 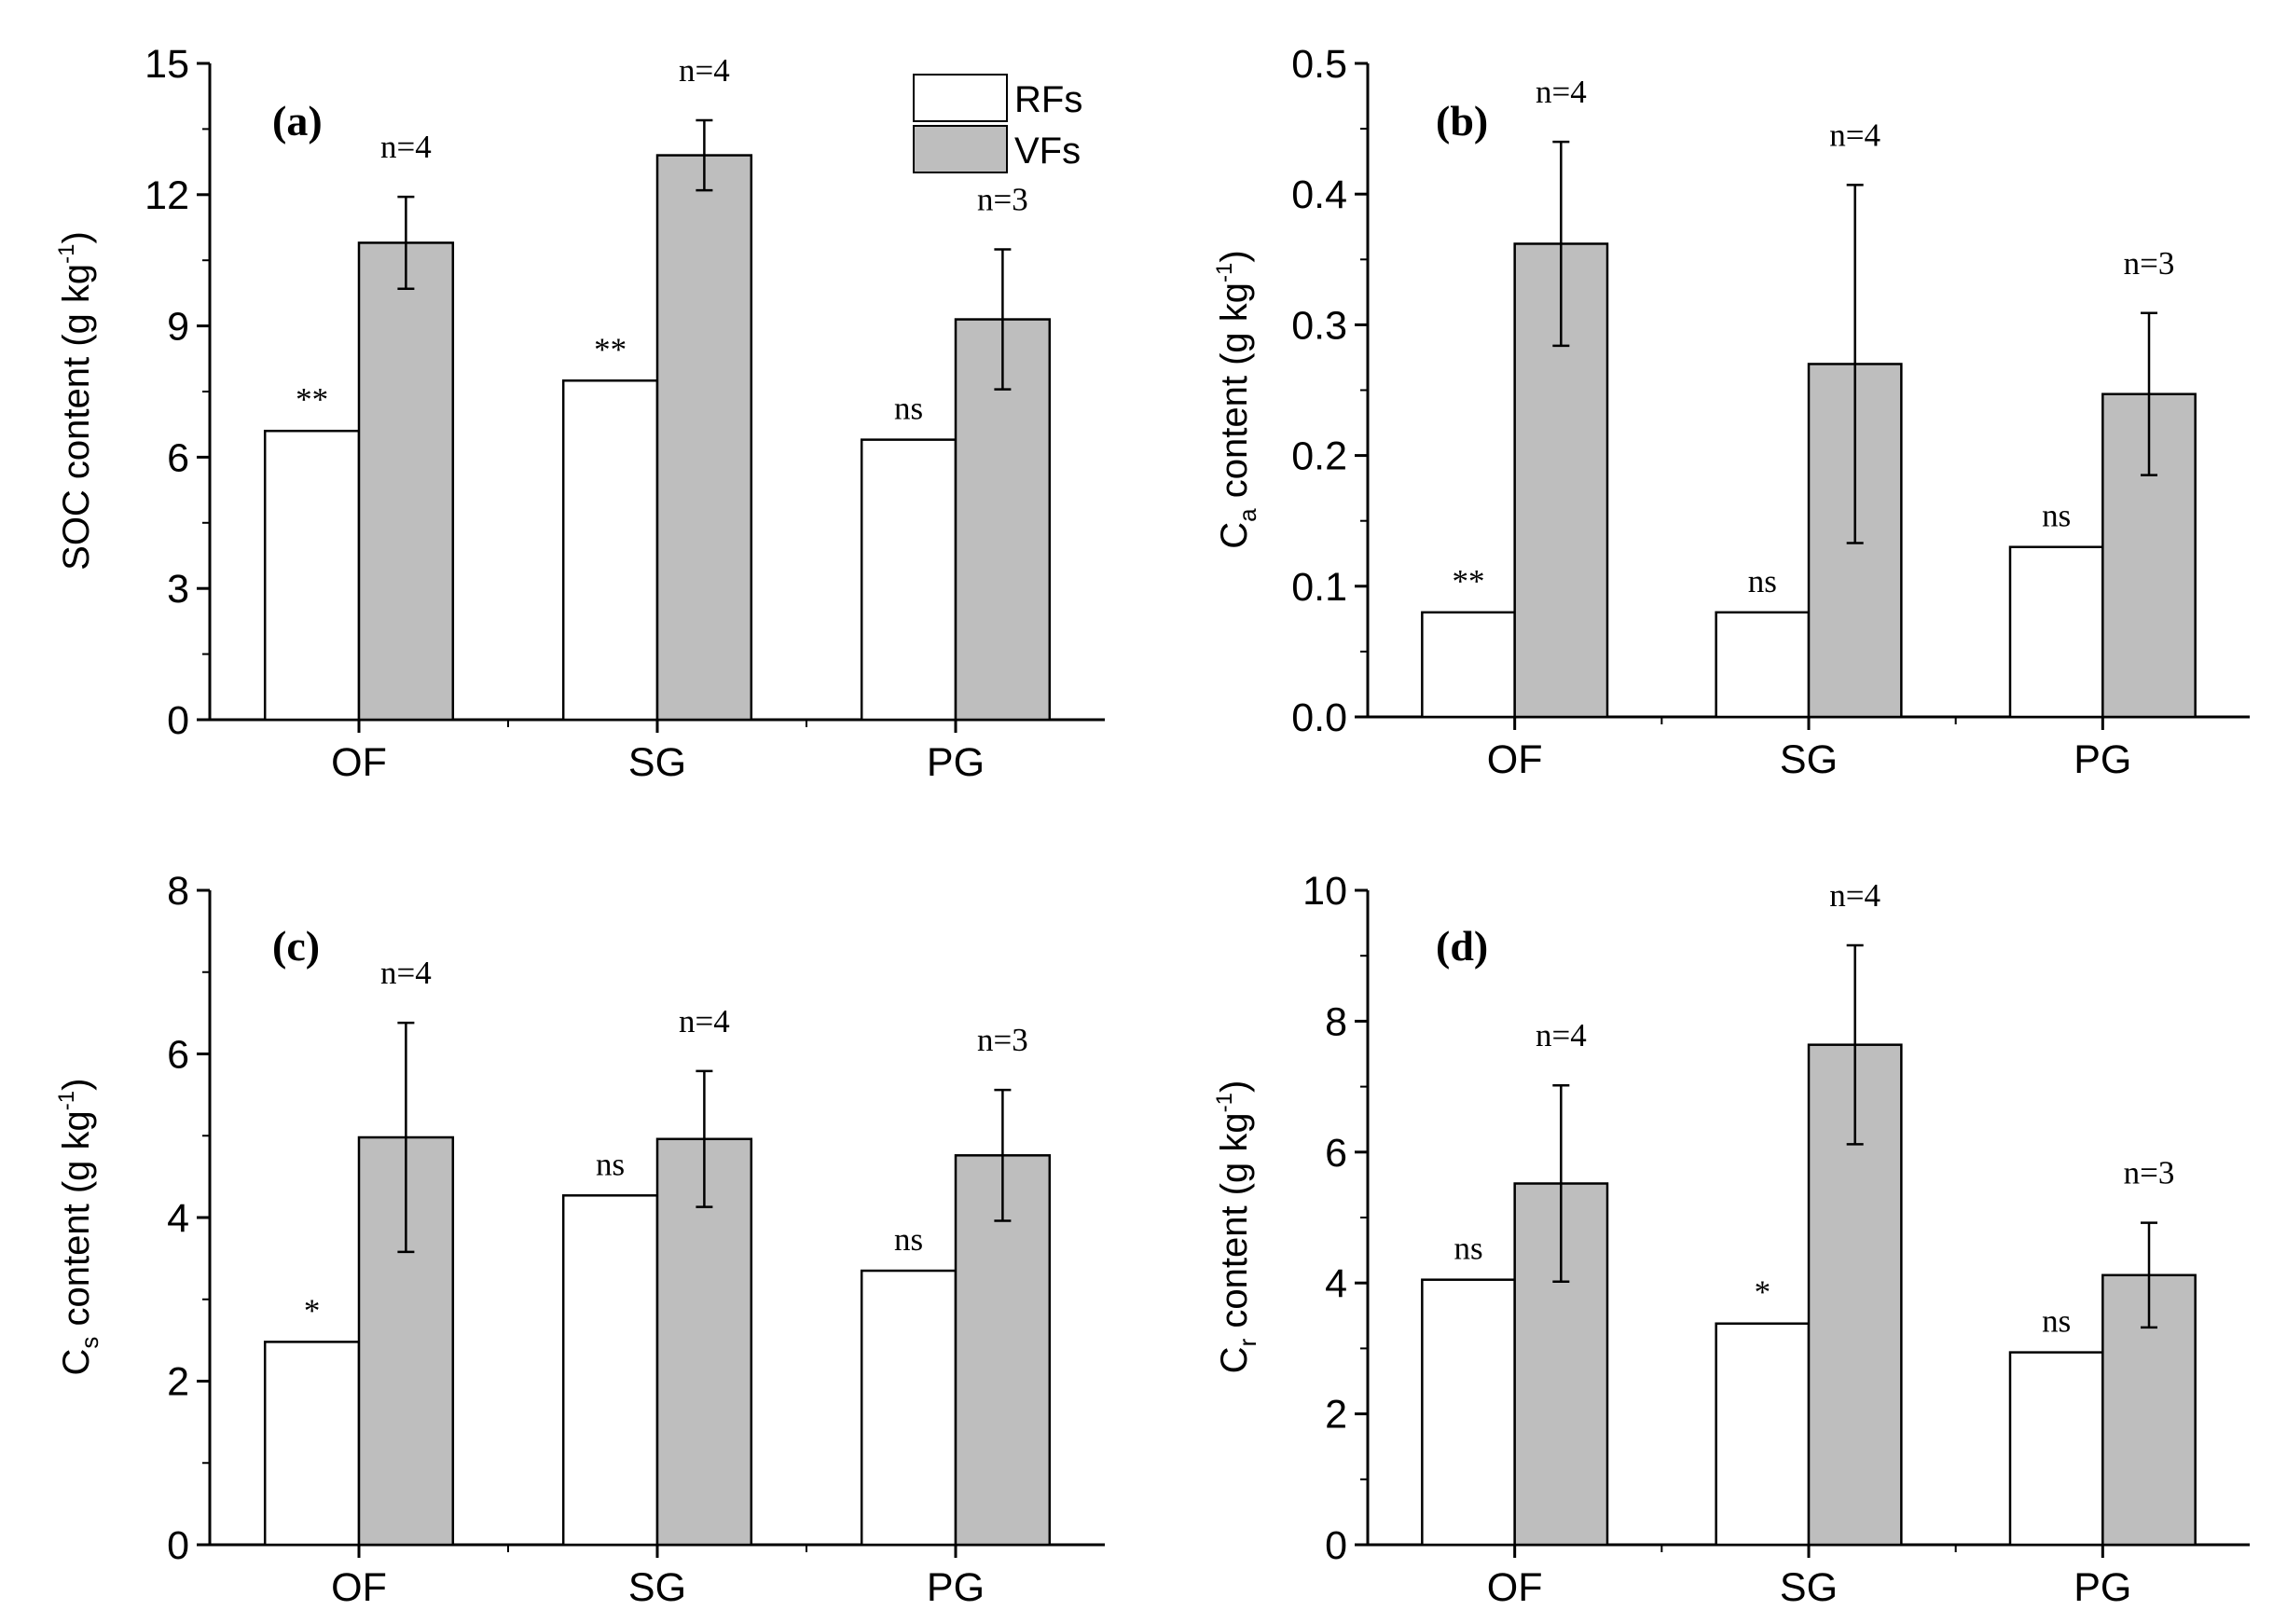 What do you see at coordinates (1462, 946) in the screenshot?
I see `panel-tag: (d)` at bounding box center [1462, 946].